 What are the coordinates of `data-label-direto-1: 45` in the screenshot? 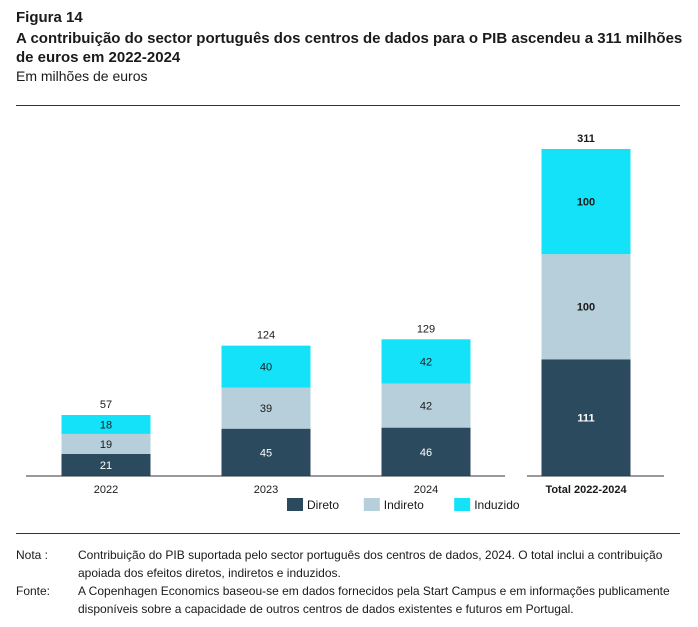 It's located at (266, 453).